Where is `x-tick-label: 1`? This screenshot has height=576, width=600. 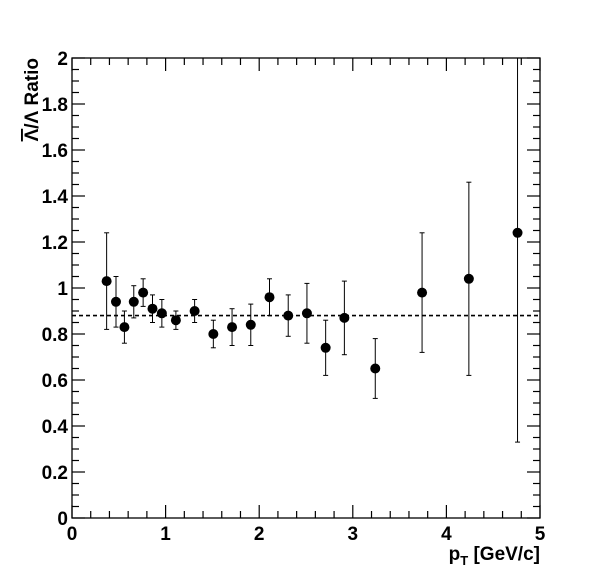
x-tick-label: 1 is located at coordinates (165, 534).